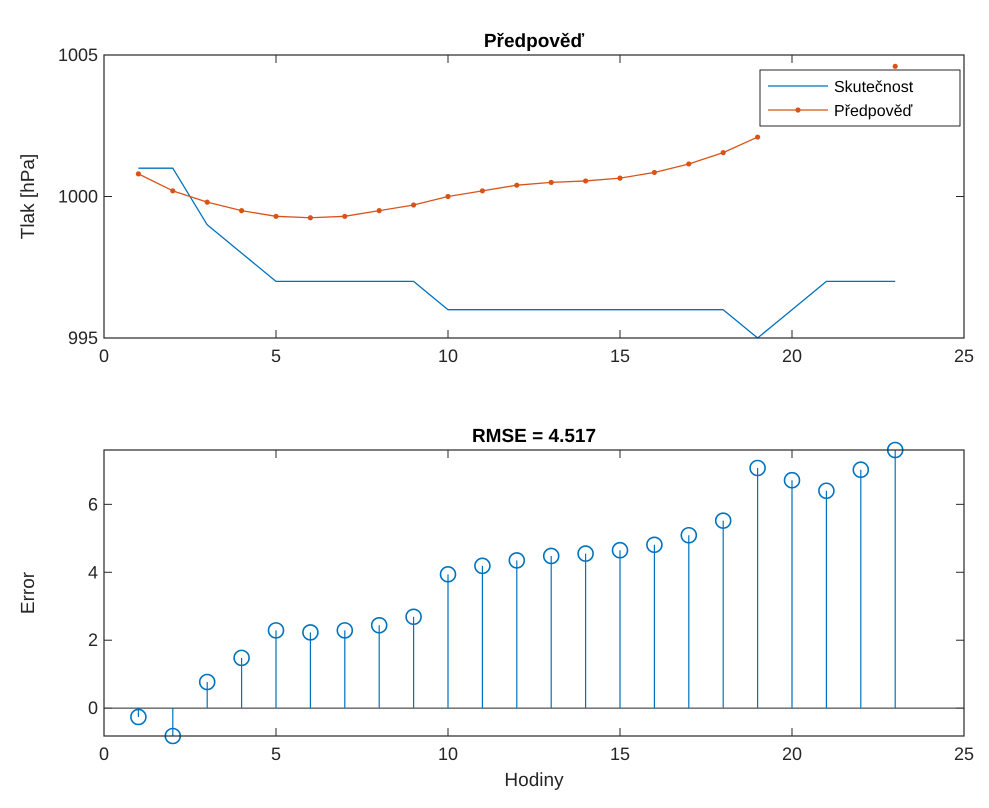 This screenshot has width=989, height=808. I want to click on legend-label: Předpověď, so click(873, 111).